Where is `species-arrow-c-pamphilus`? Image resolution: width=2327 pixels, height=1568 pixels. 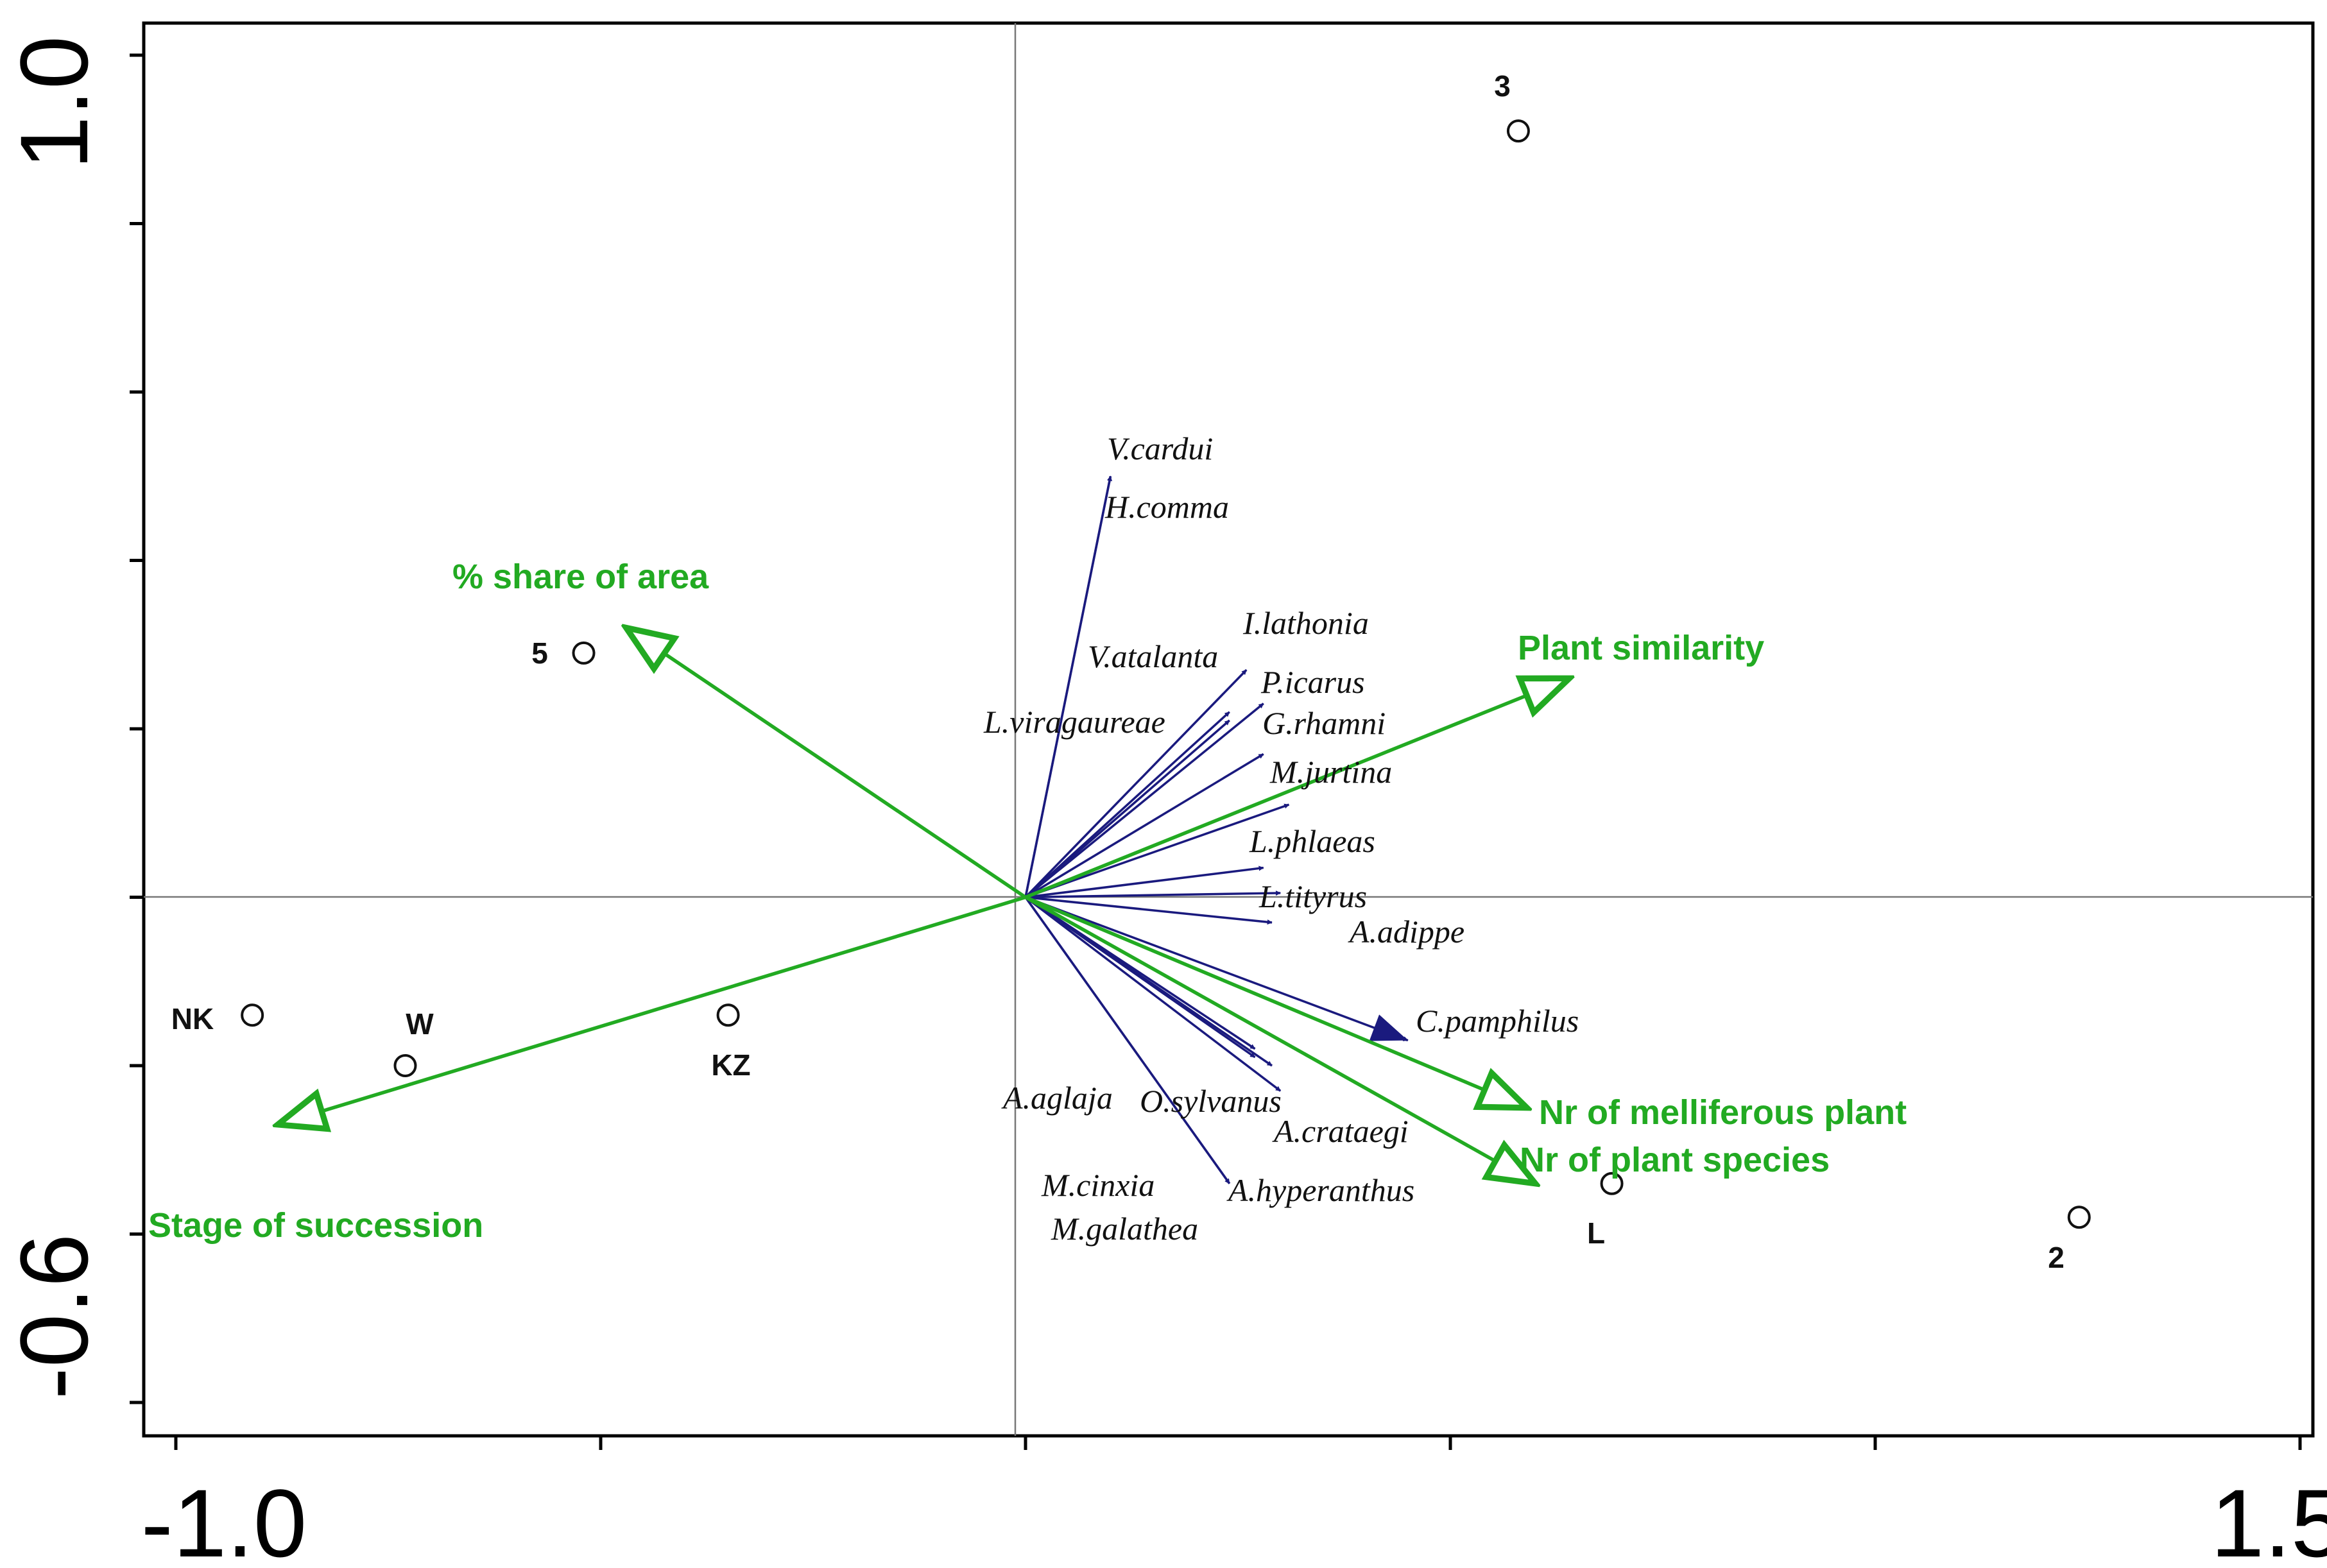 species-arrow-c-pamphilus is located at coordinates (1217, 969).